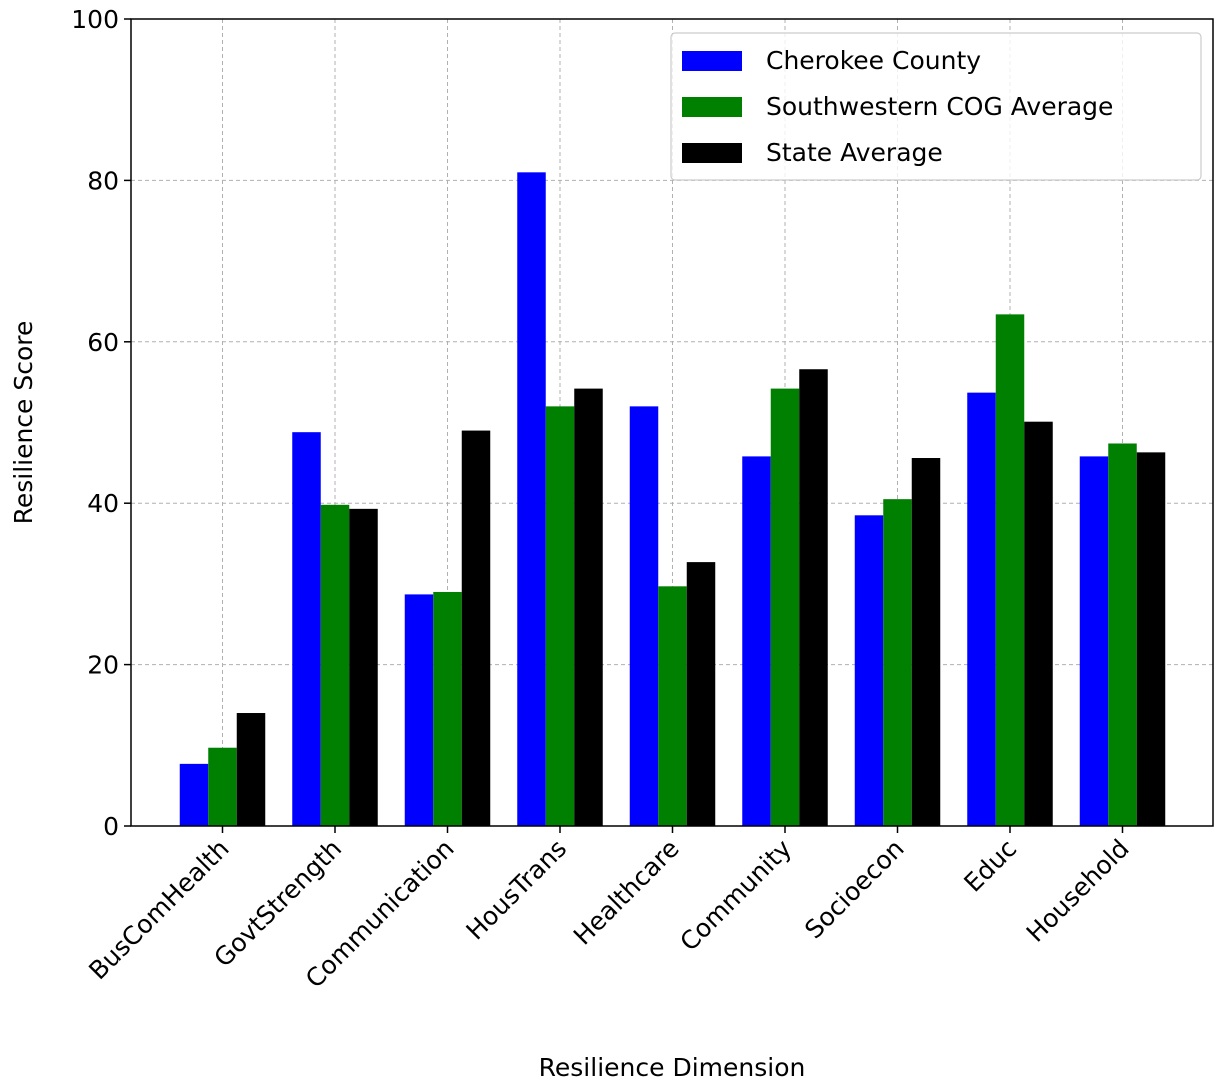 This screenshot has height=1082, width=1215. What do you see at coordinates (990, 866) in the screenshot?
I see `x-tick-label: Educ` at bounding box center [990, 866].